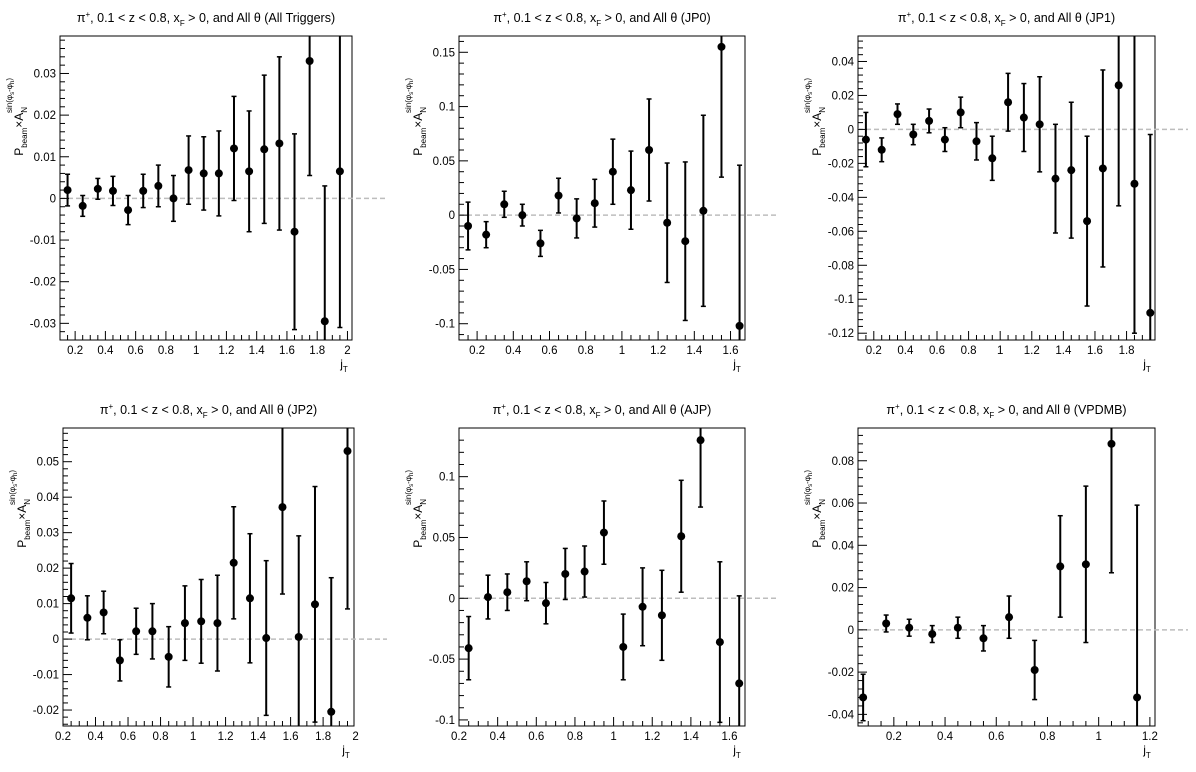 The height and width of the screenshot is (772, 1196). Describe the element at coordinates (1032, 351) in the screenshot. I see `x-tick-label: 1.2` at that location.